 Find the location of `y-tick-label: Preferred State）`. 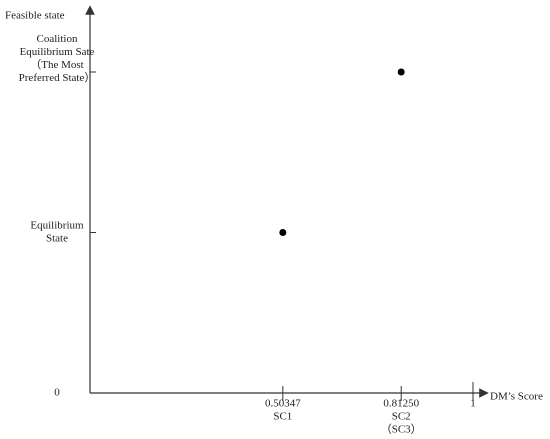

y-tick-label: Preferred State） is located at coordinates (57, 77).